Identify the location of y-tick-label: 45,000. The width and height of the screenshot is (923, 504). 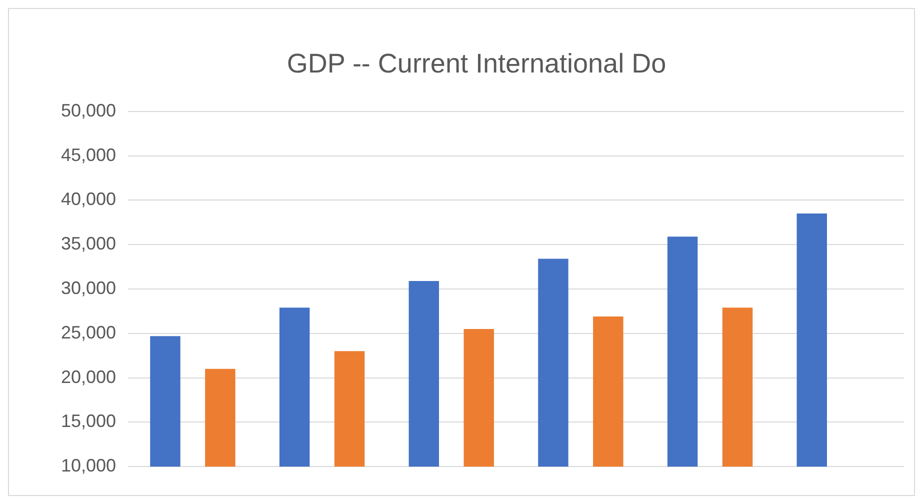
(88, 154).